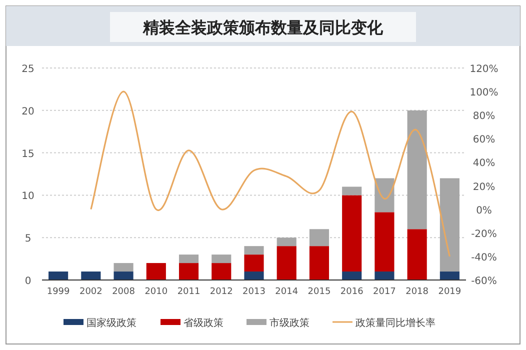 The image size is (526, 350). Describe the element at coordinates (90, 292) in the screenshot. I see `x-tick-label: 2002` at that location.